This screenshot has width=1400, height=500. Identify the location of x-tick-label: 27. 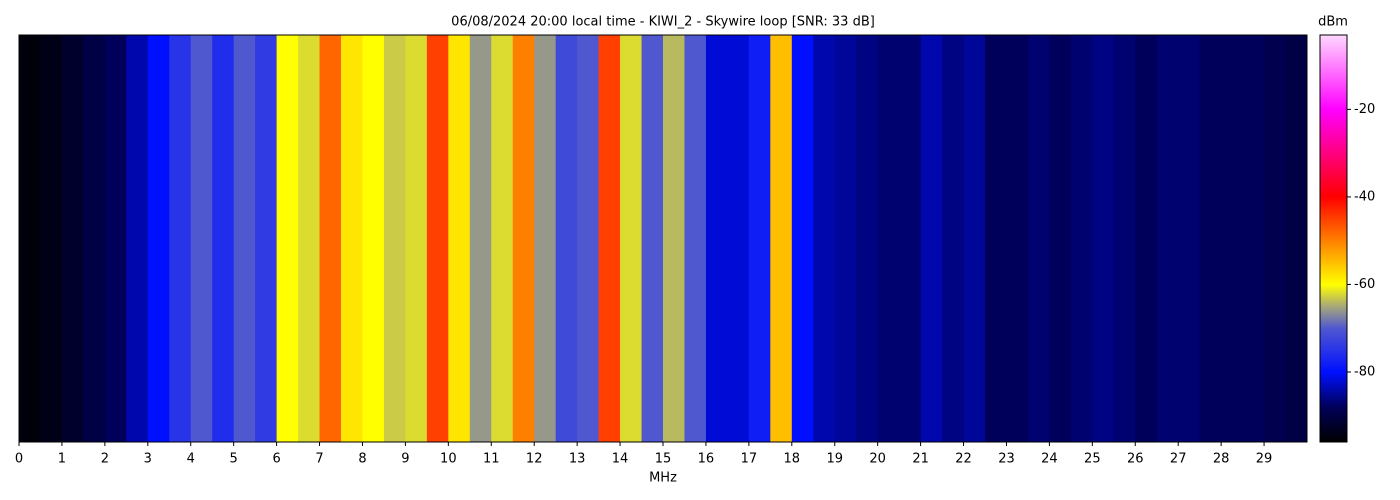
(1178, 459).